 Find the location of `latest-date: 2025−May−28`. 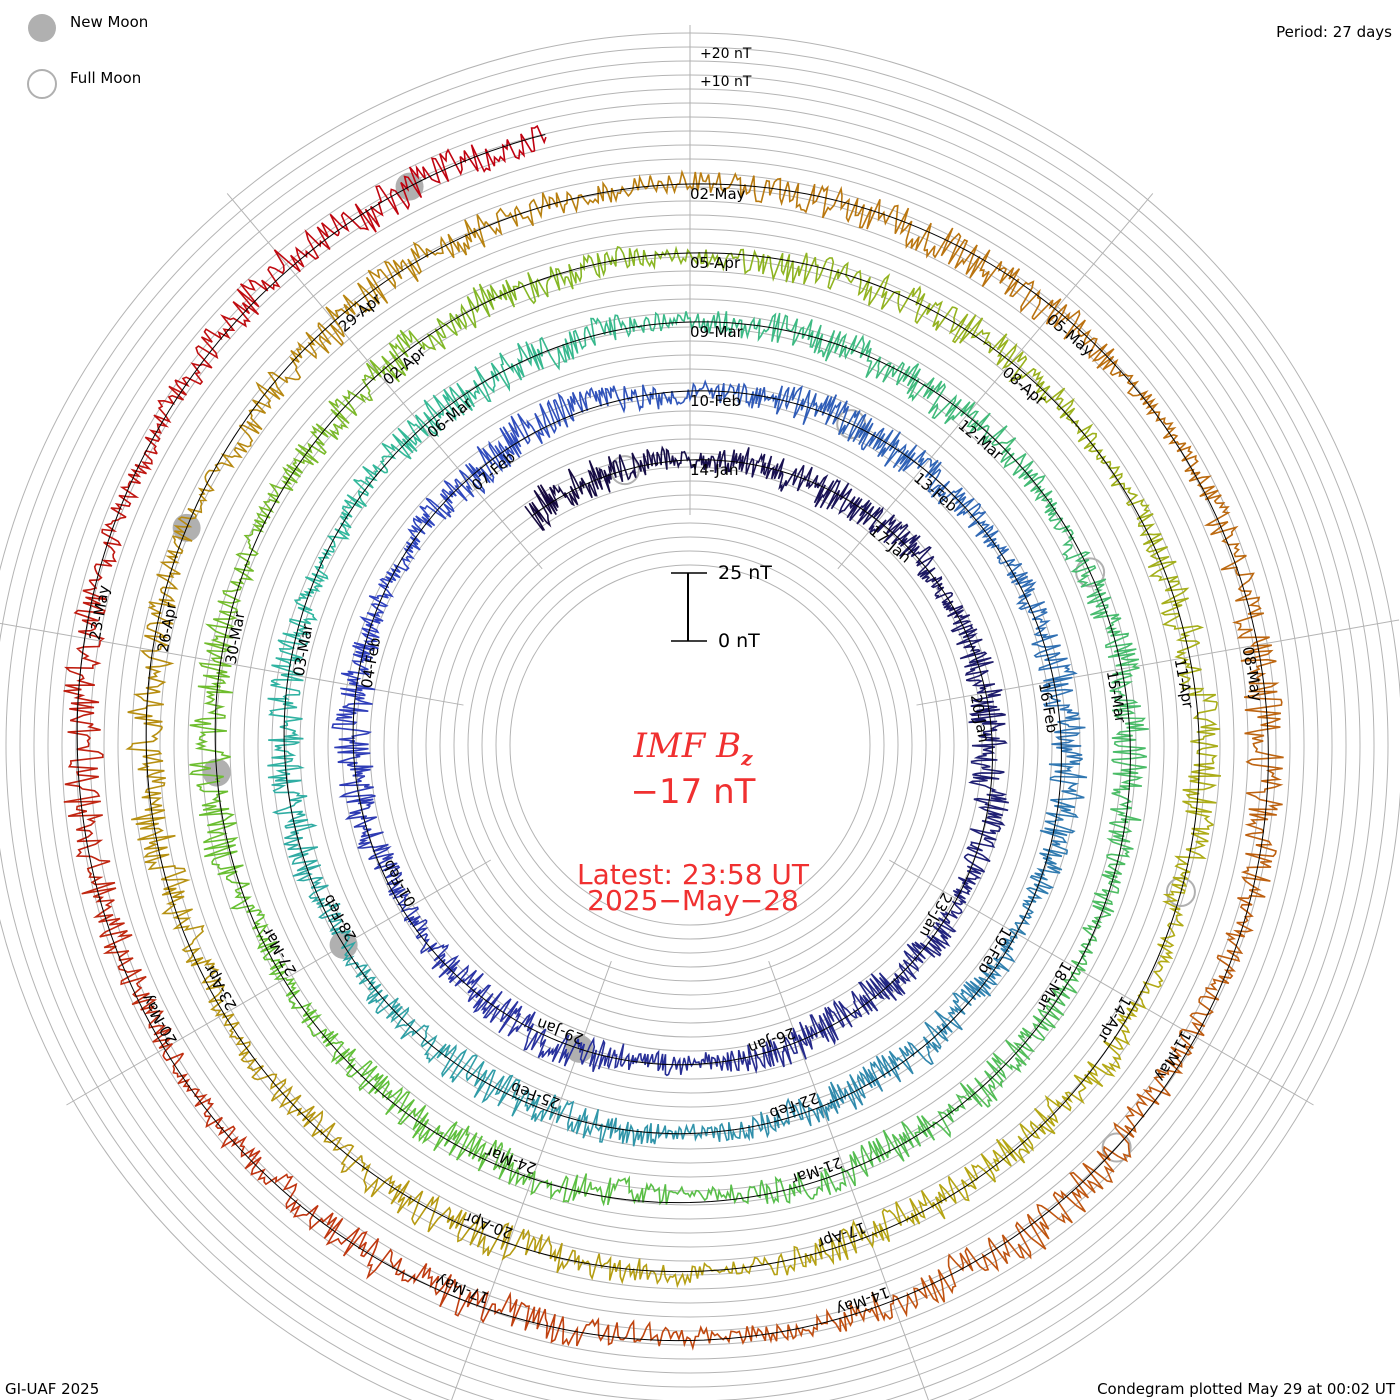

latest-date: 2025−May−28 is located at coordinates (693, 900).